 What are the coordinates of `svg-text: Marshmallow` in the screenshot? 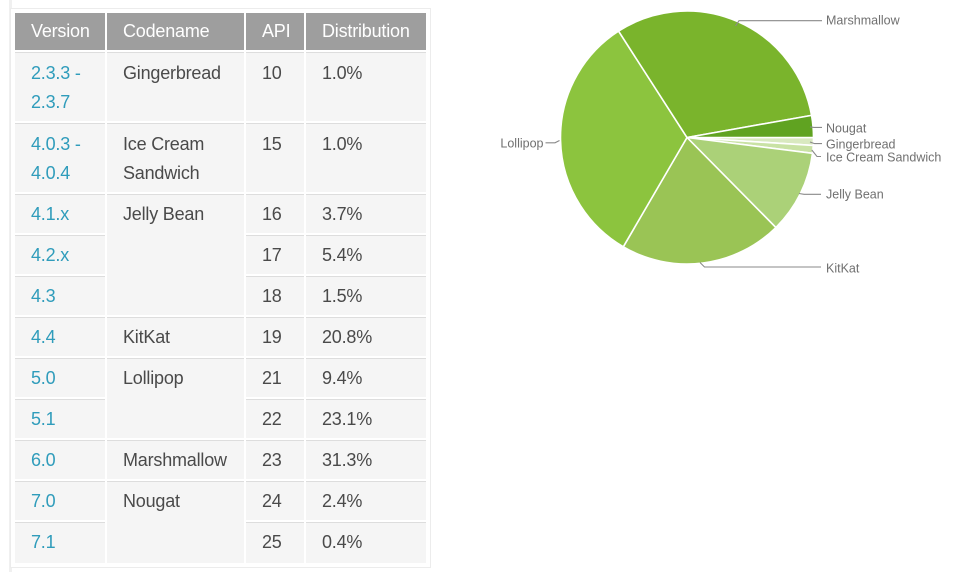 It's located at (863, 21).